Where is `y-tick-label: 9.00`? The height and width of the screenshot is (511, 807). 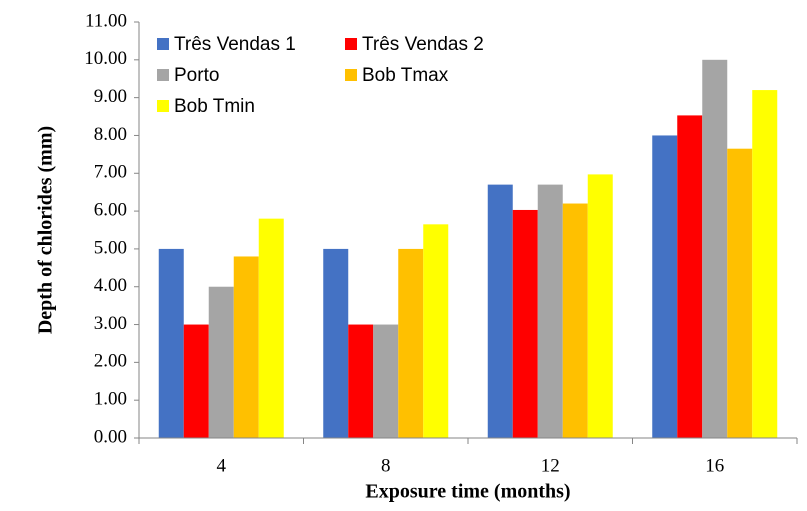 y-tick-label: 9.00 is located at coordinates (110, 96).